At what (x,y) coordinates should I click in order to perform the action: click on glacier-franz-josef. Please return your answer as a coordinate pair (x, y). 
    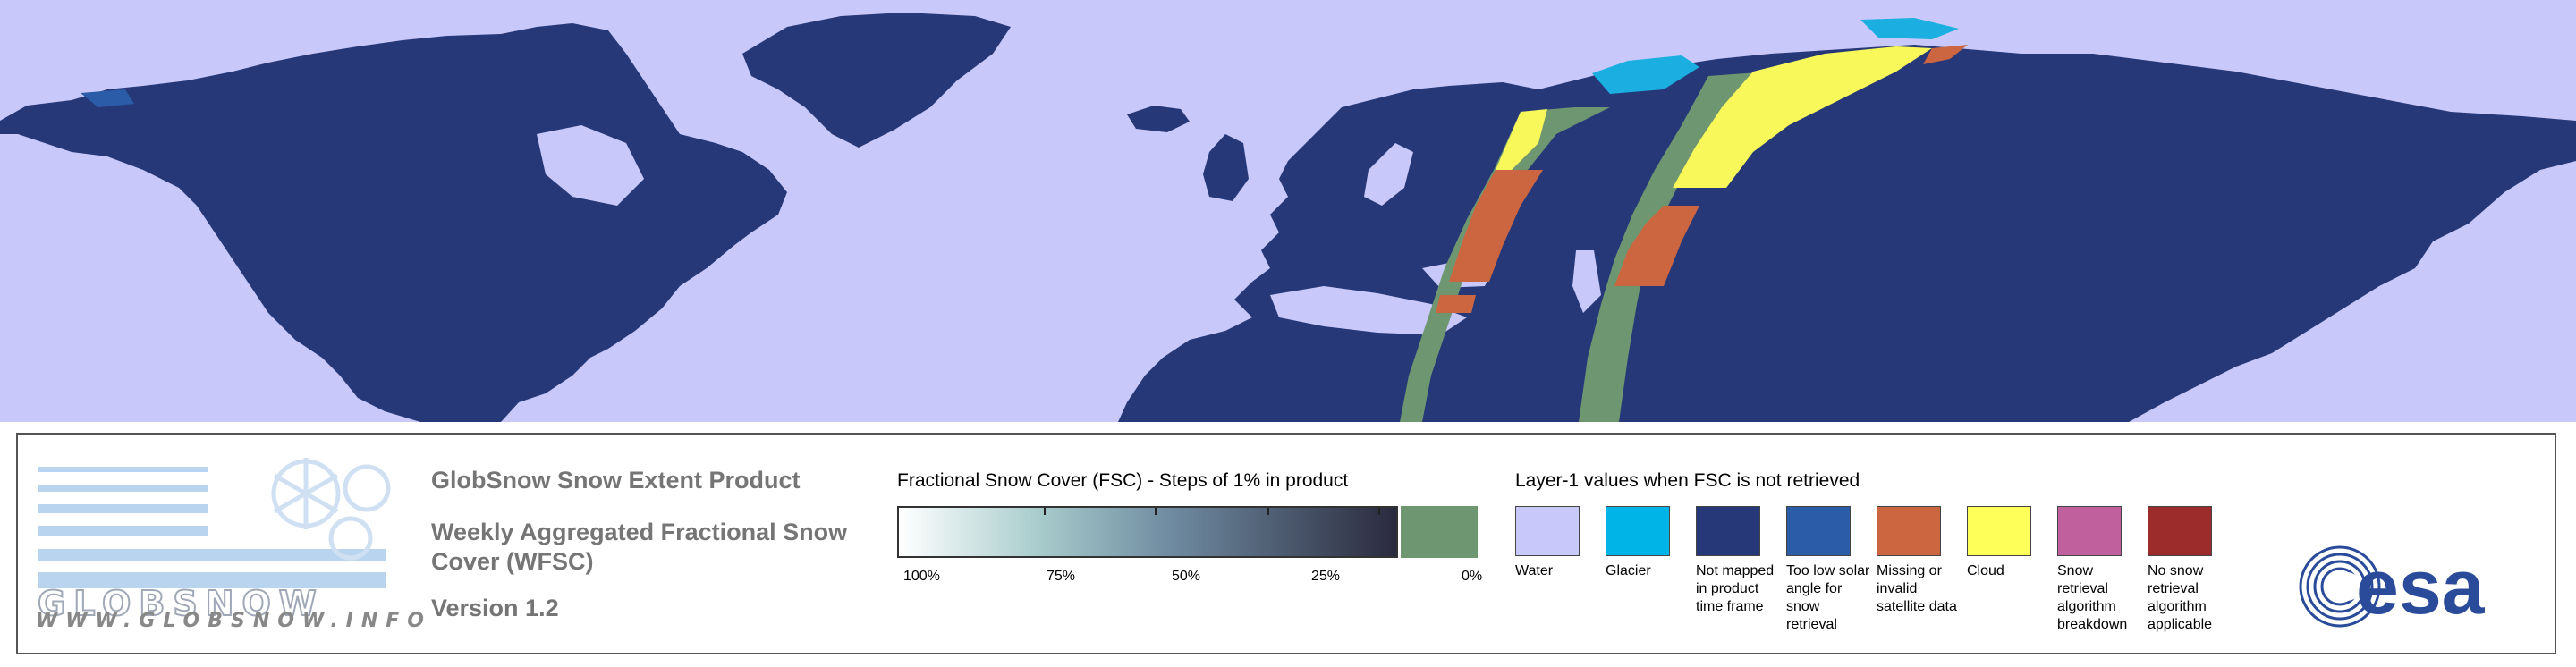
    Looking at the image, I should click on (1909, 29).